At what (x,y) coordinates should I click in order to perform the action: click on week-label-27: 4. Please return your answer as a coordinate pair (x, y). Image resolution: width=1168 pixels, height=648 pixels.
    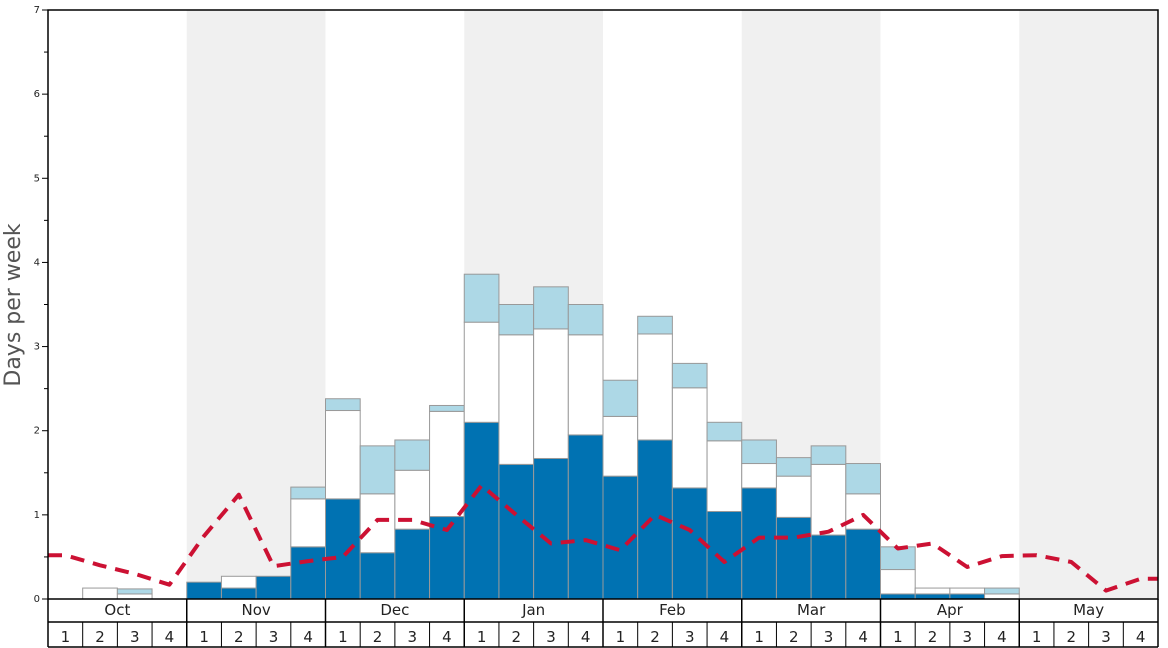
    Looking at the image, I should click on (1002, 637).